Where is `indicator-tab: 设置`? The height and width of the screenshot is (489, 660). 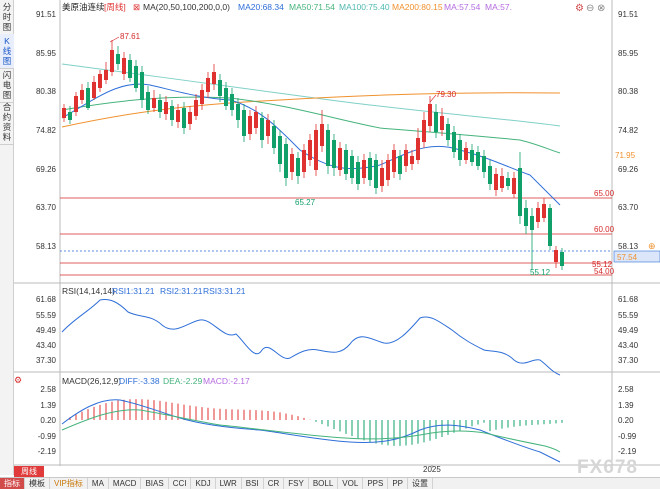 indicator-tab: 设置 is located at coordinates (420, 483).